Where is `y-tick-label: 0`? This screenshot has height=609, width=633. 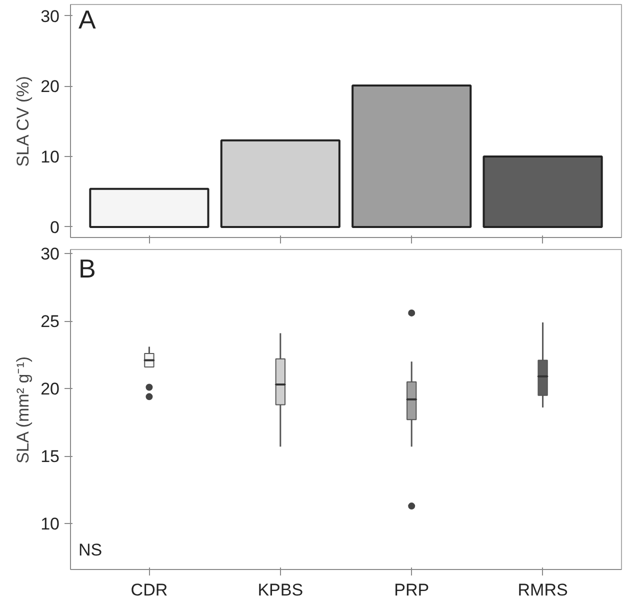 y-tick-label: 0 is located at coordinates (55, 227).